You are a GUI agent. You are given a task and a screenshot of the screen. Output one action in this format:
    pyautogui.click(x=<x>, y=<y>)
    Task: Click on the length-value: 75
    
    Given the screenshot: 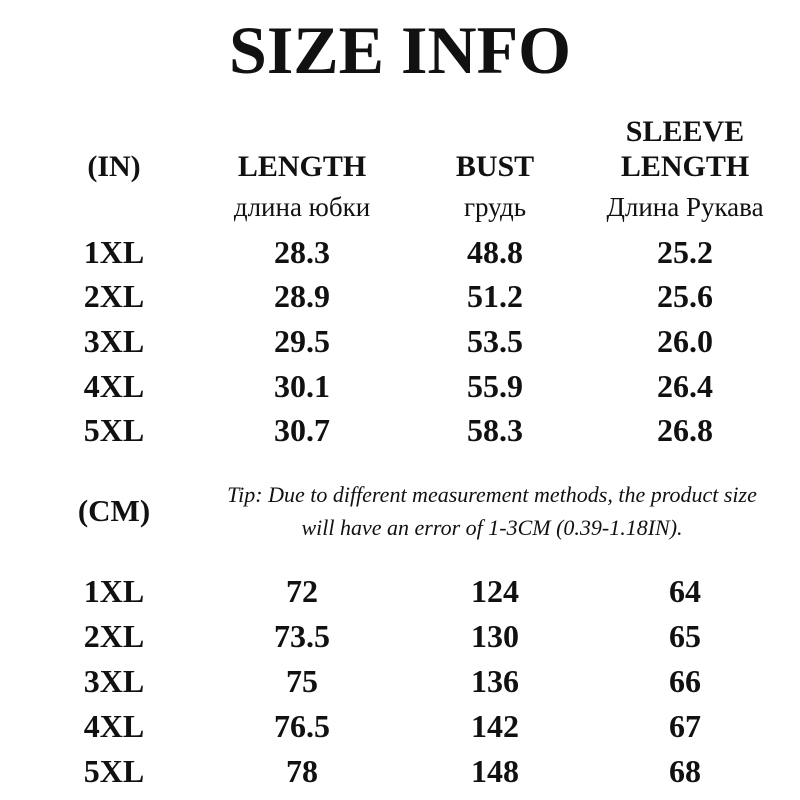 What is the action you would take?
    pyautogui.click(x=302, y=680)
    